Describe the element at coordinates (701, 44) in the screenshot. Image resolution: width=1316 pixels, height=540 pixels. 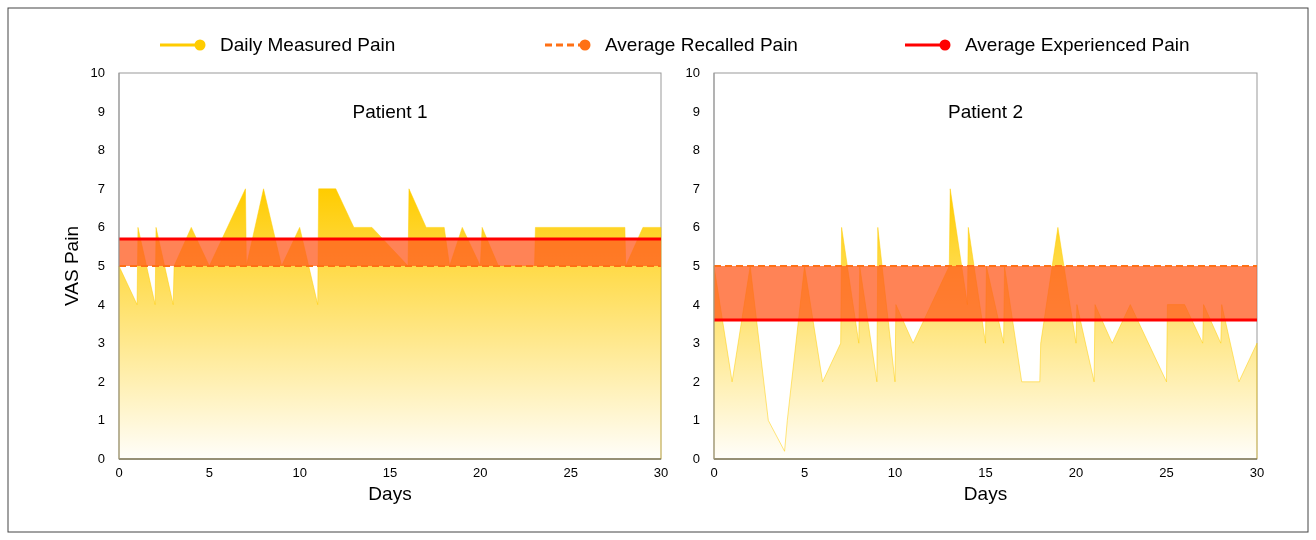
I see `legend-label: Average Recalled Pain` at that location.